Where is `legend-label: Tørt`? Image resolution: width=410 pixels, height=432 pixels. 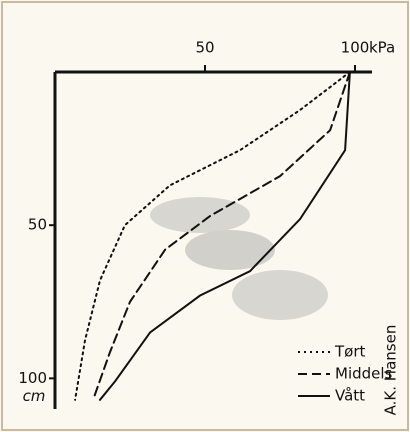
legend-label: Tørt is located at coordinates (350, 352).